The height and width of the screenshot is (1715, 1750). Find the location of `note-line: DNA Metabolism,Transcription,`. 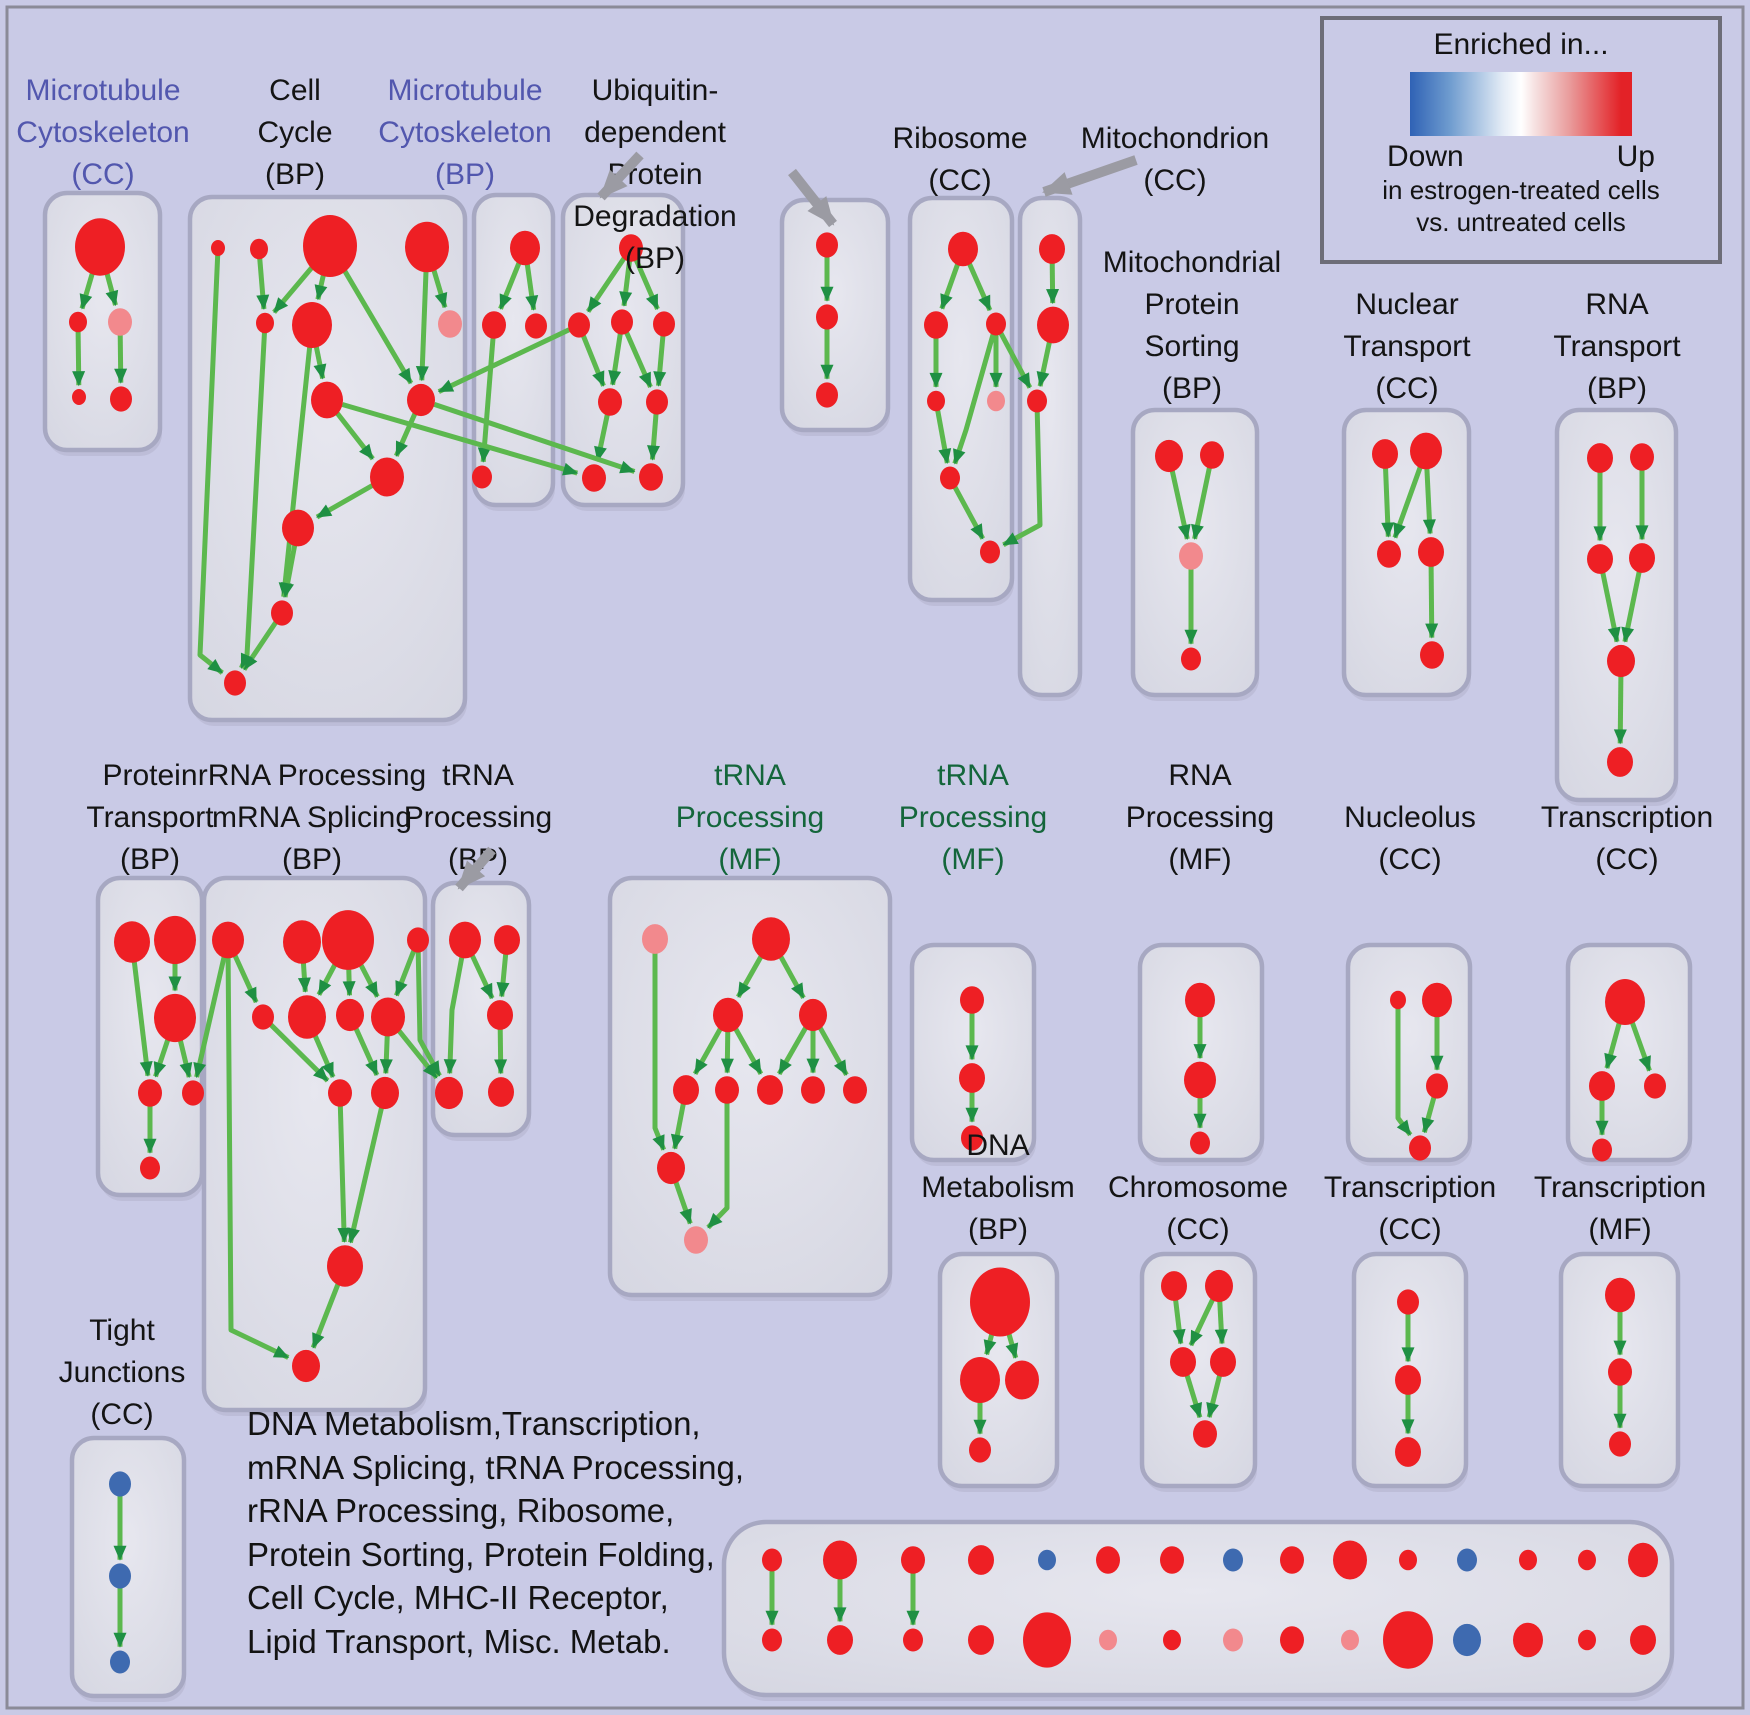

note-line: DNA Metabolism,Transcription, is located at coordinates (474, 1423).